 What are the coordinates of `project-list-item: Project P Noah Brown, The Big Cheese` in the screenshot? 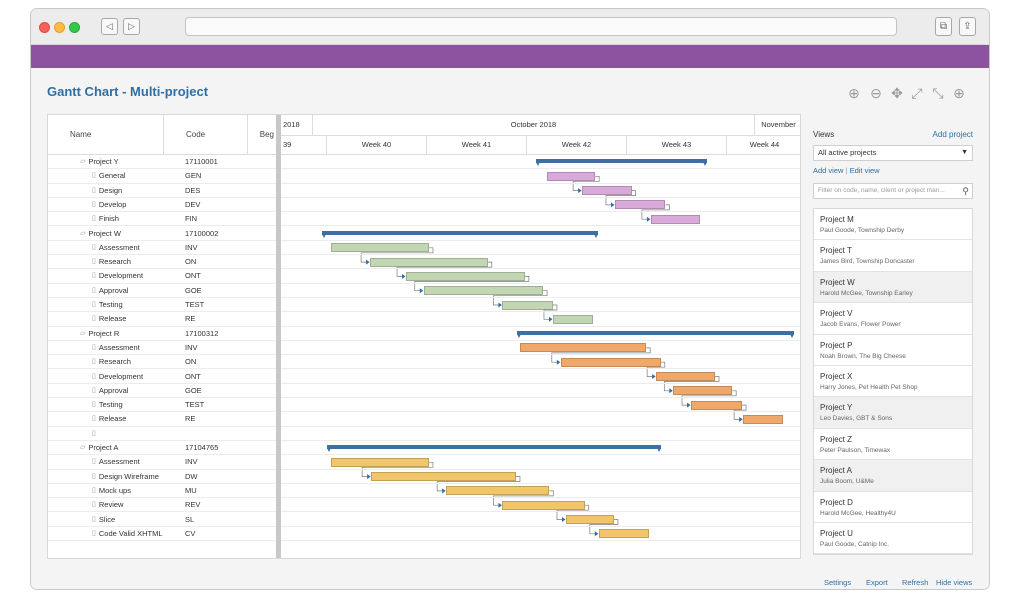 It's located at (893, 350).